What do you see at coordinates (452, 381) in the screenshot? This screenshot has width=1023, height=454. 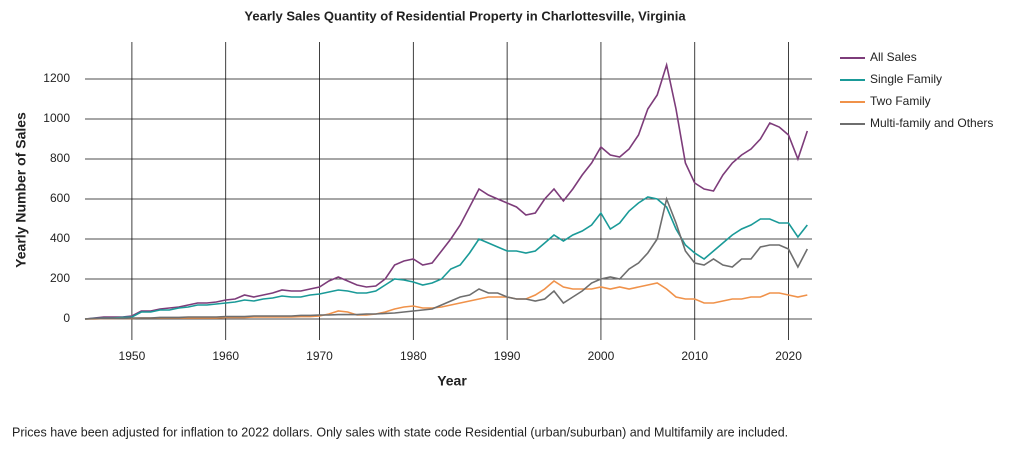 I see `x-axis-label: Year` at bounding box center [452, 381].